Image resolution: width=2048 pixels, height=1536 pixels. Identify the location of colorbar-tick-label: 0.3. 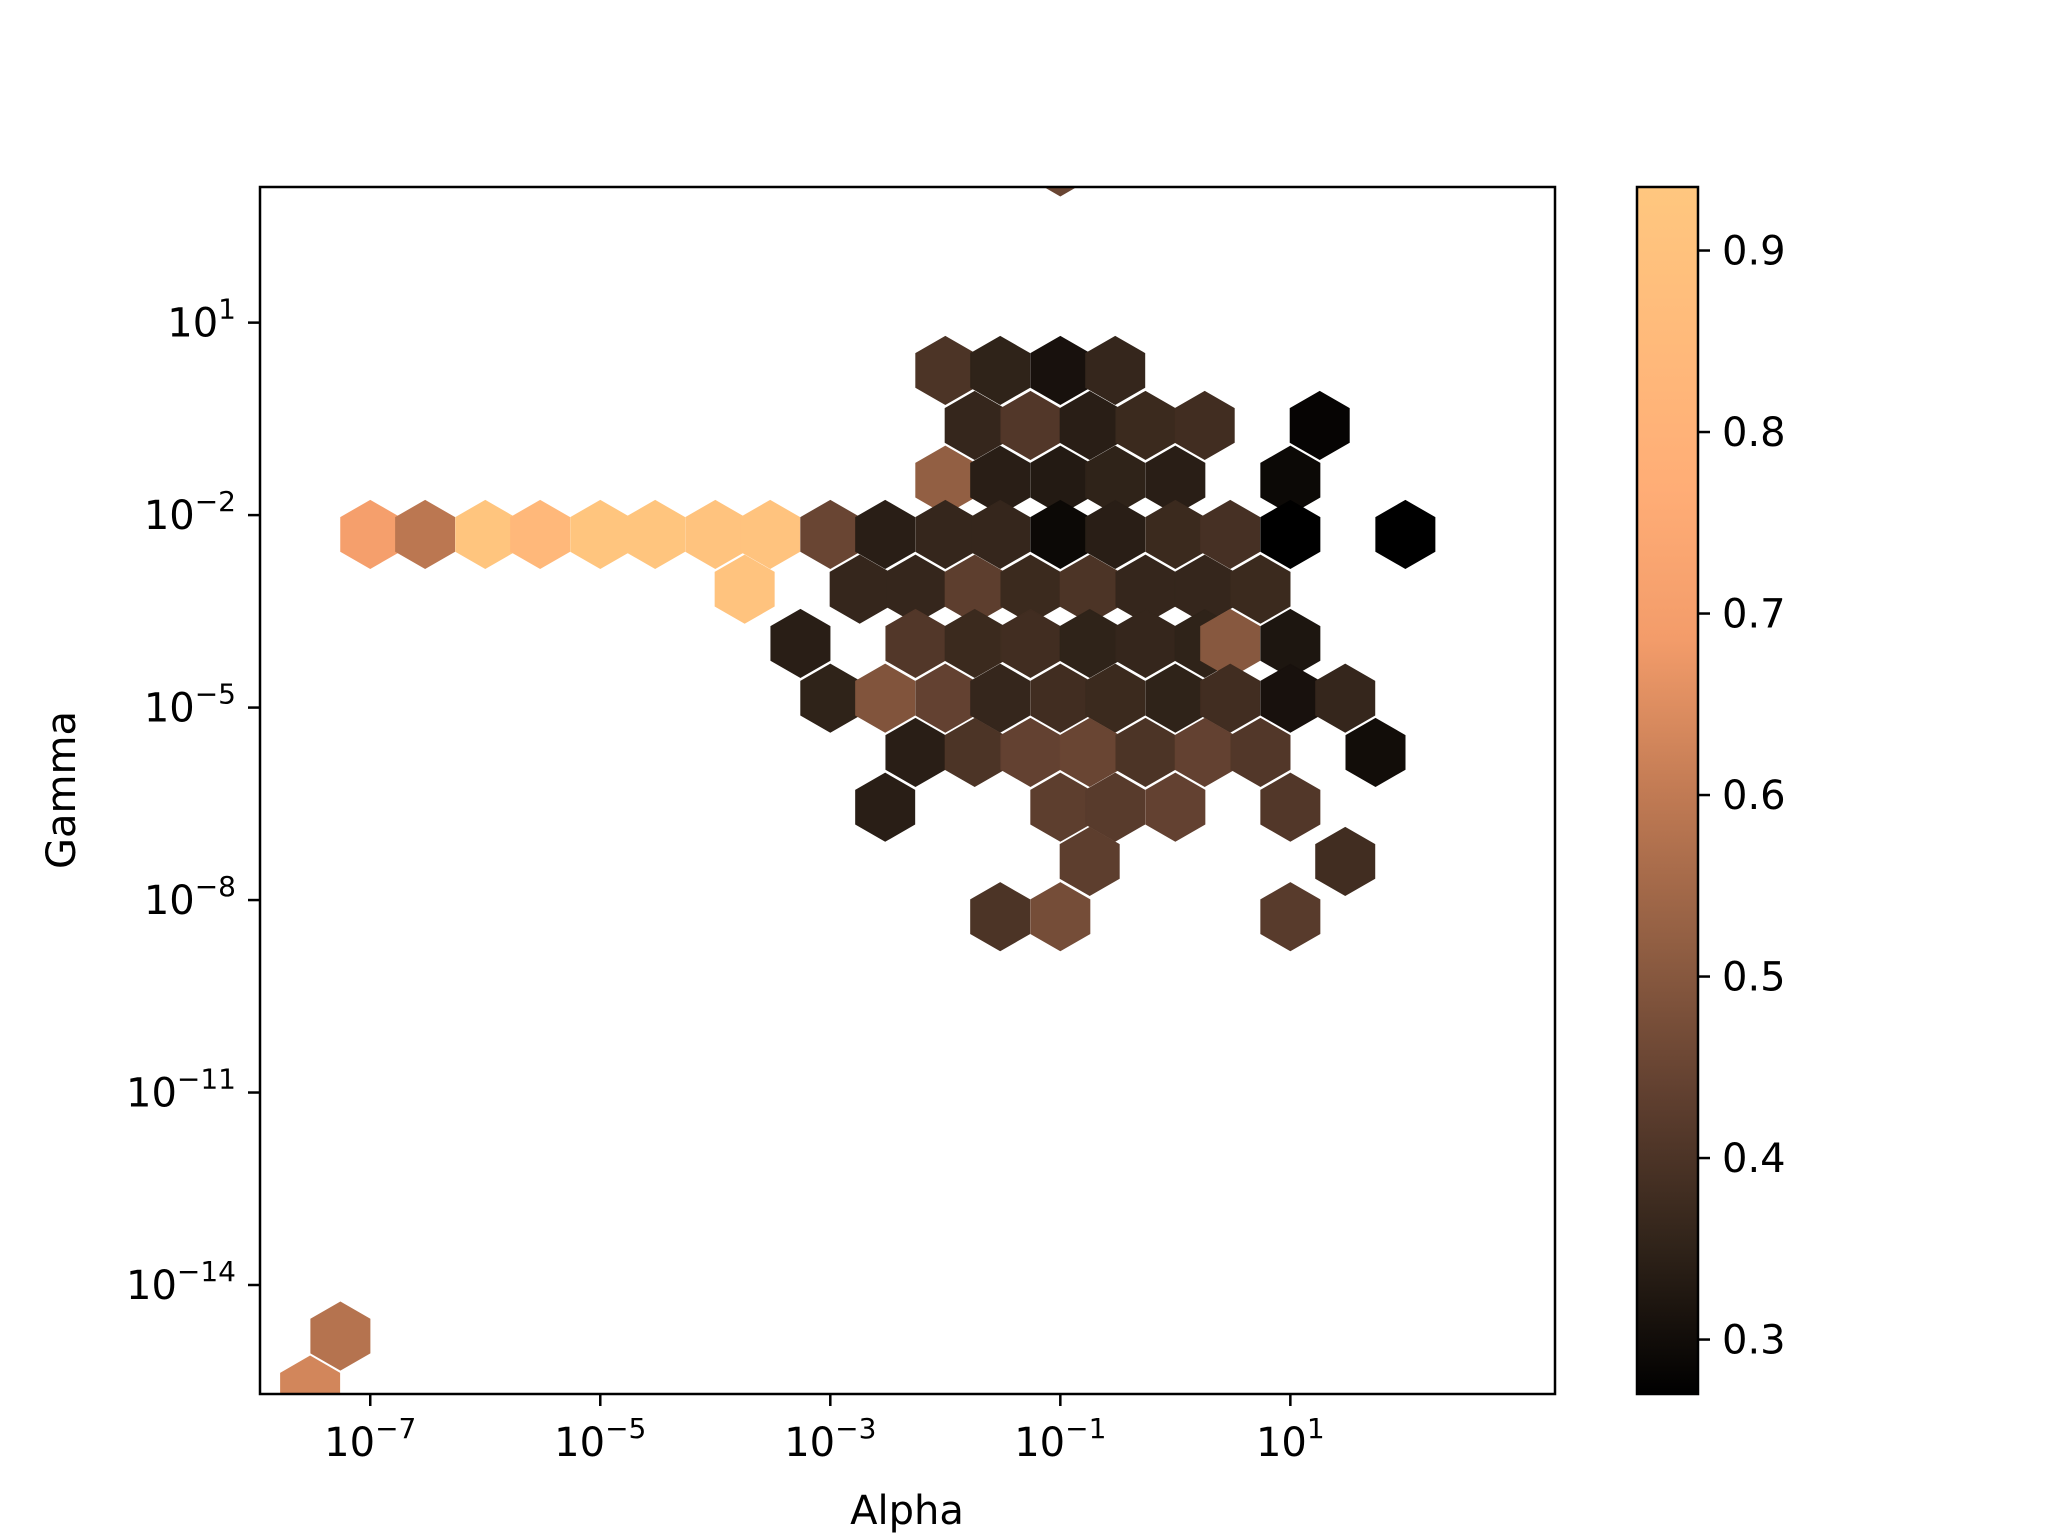
(1754, 1341).